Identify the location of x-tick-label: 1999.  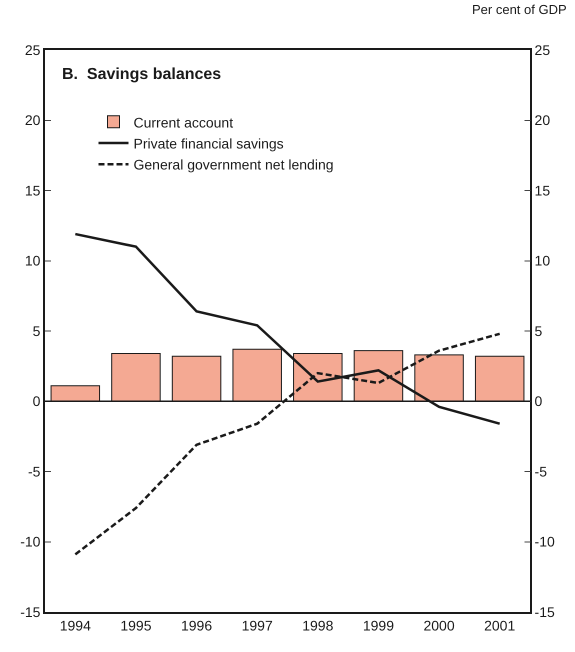
(378, 626).